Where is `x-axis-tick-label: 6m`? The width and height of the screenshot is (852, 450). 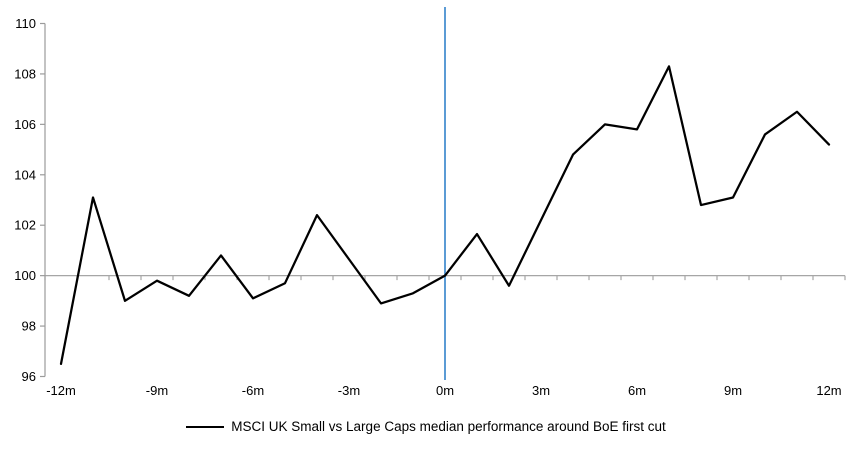 x-axis-tick-label: 6m is located at coordinates (637, 390).